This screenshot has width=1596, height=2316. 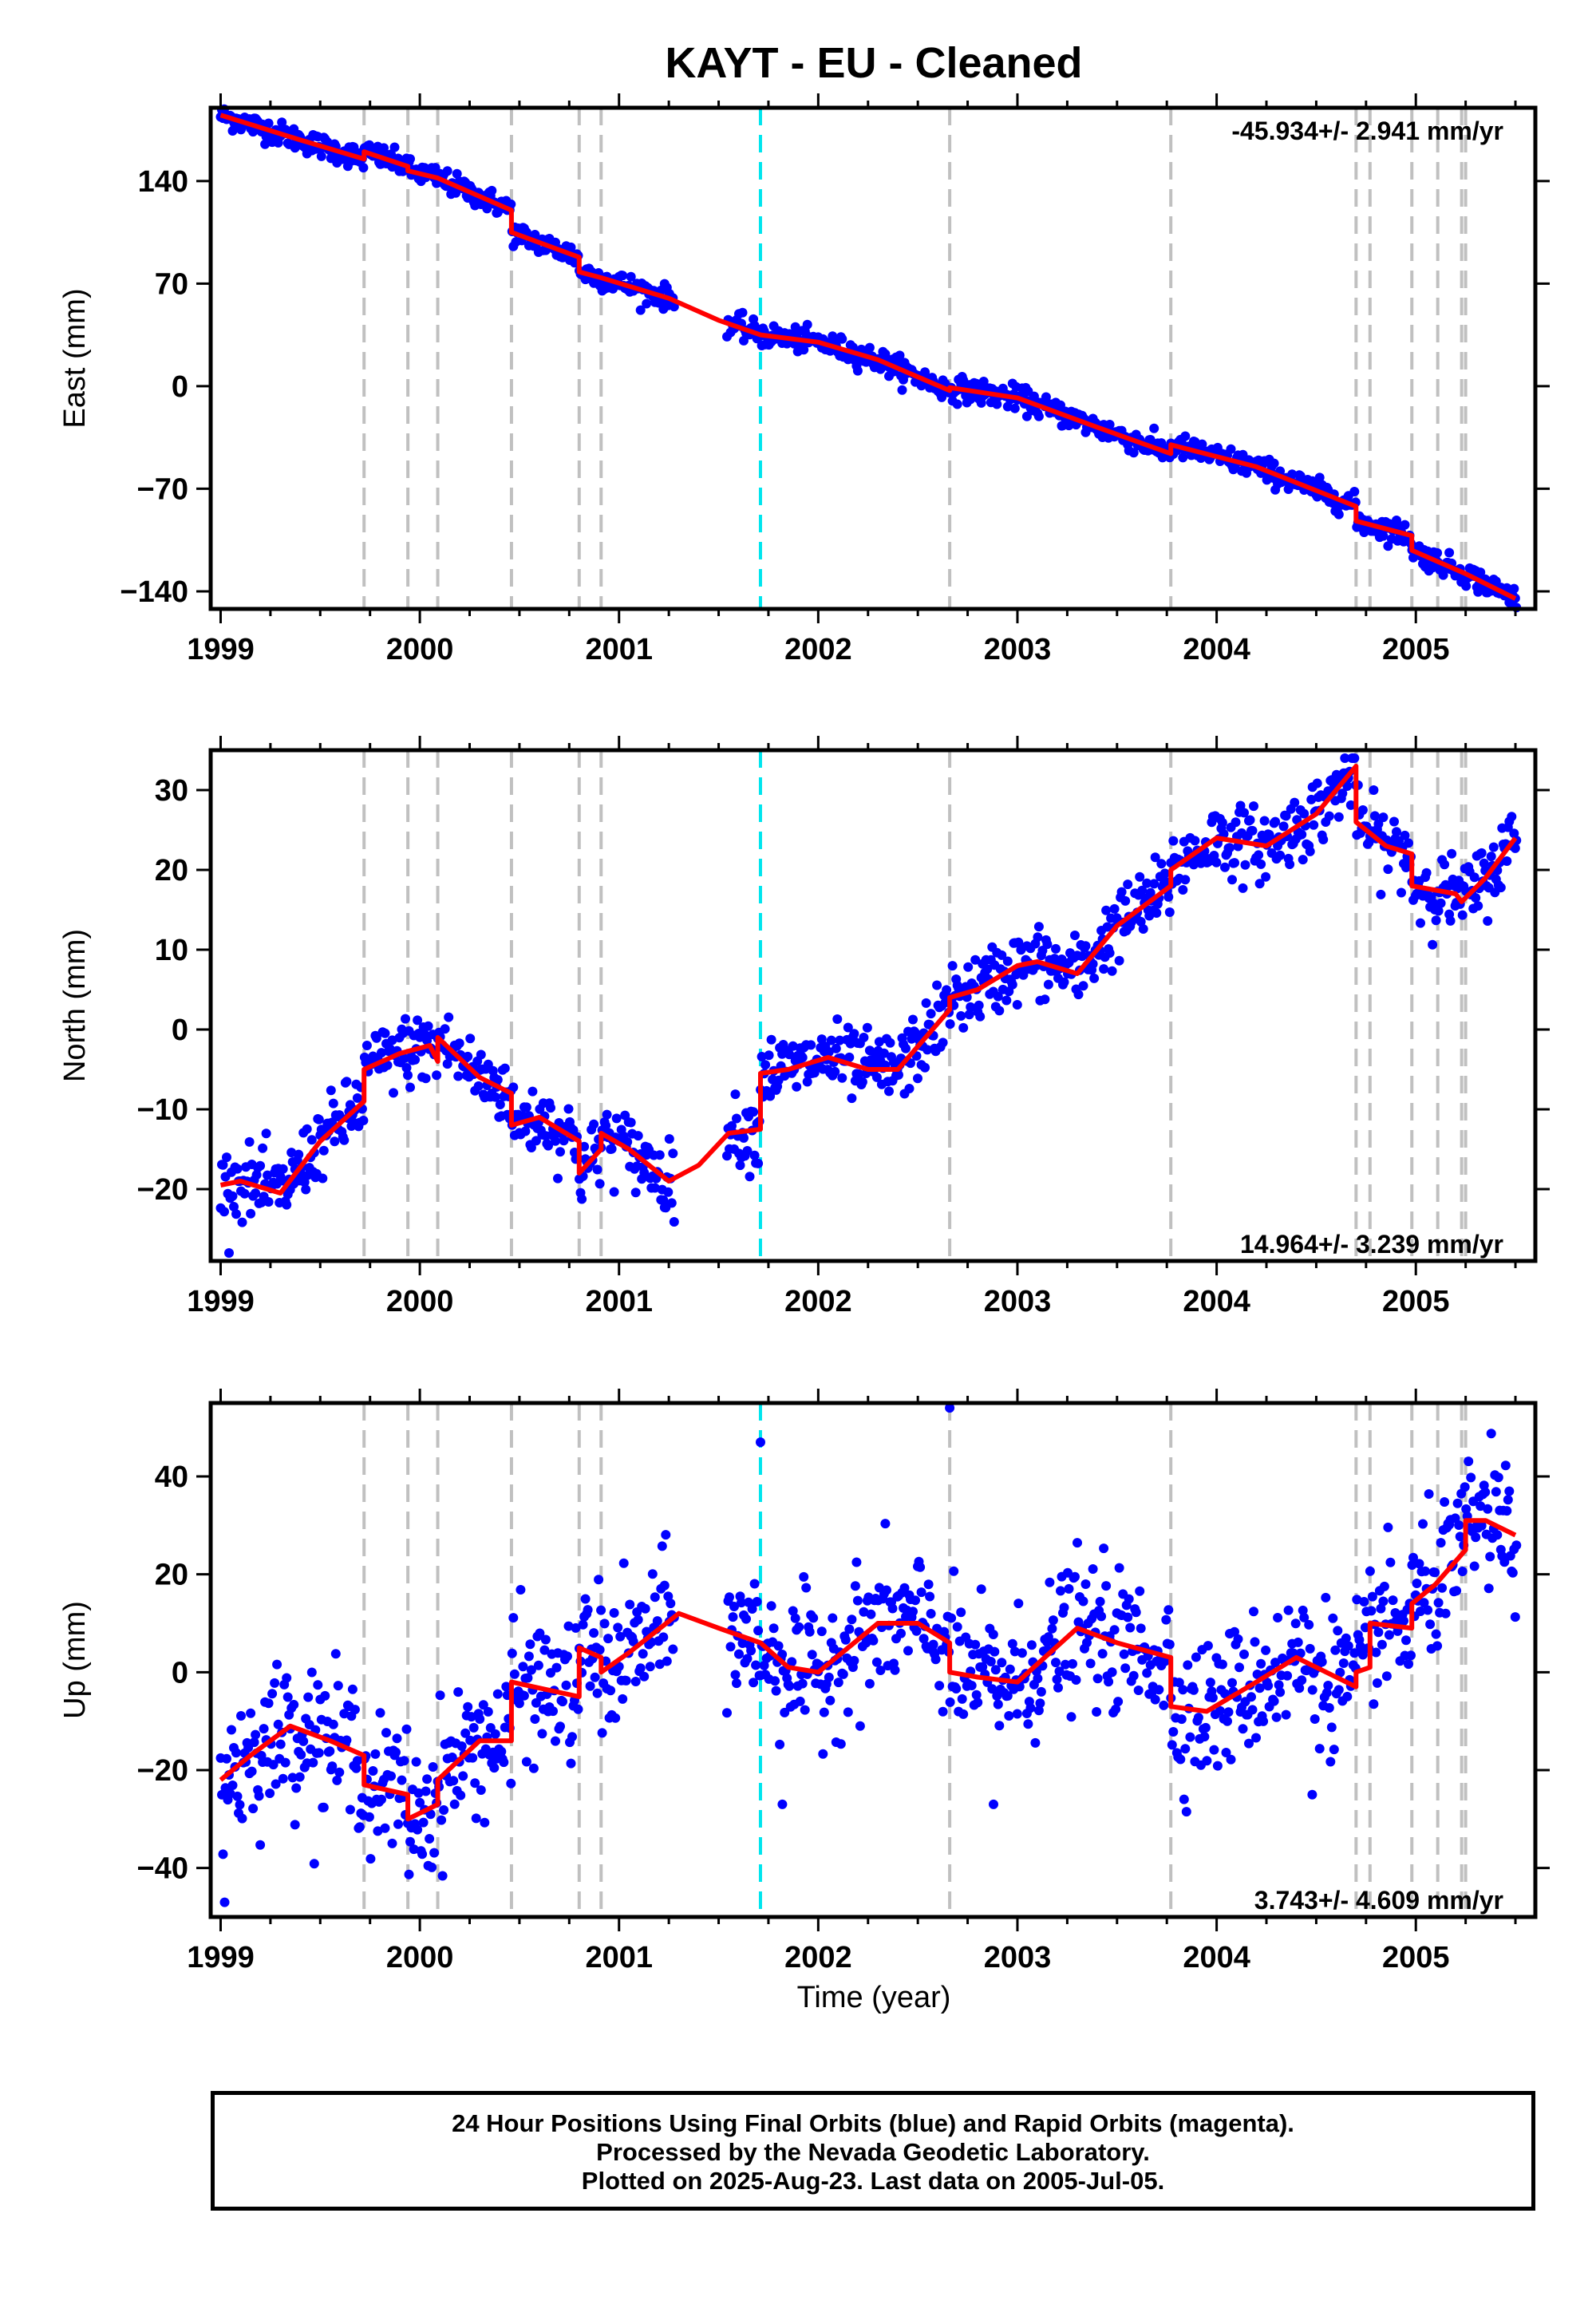 What do you see at coordinates (171, 284) in the screenshot?
I see `y-tick-label: 70` at bounding box center [171, 284].